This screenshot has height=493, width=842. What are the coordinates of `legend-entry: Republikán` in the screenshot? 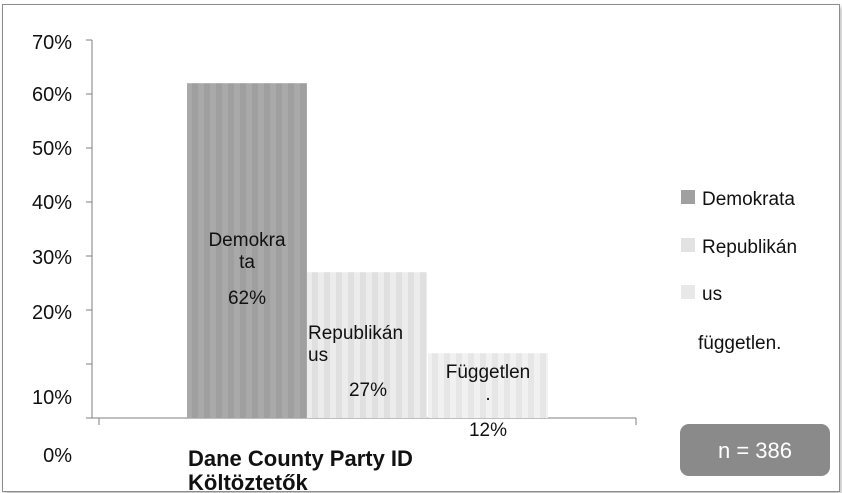 It's located at (749, 247).